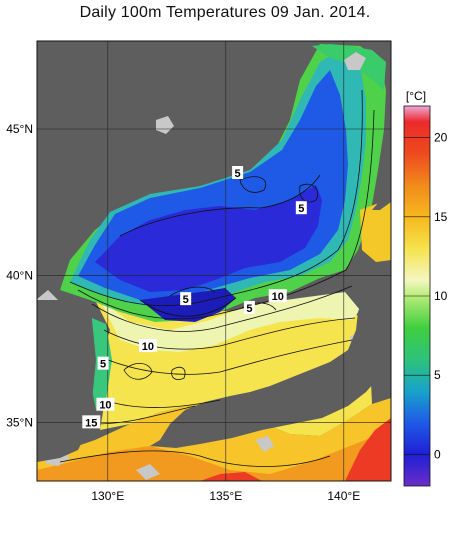  I want to click on colorbar: [°C] 20 15 10 5 0, so click(425, 288).